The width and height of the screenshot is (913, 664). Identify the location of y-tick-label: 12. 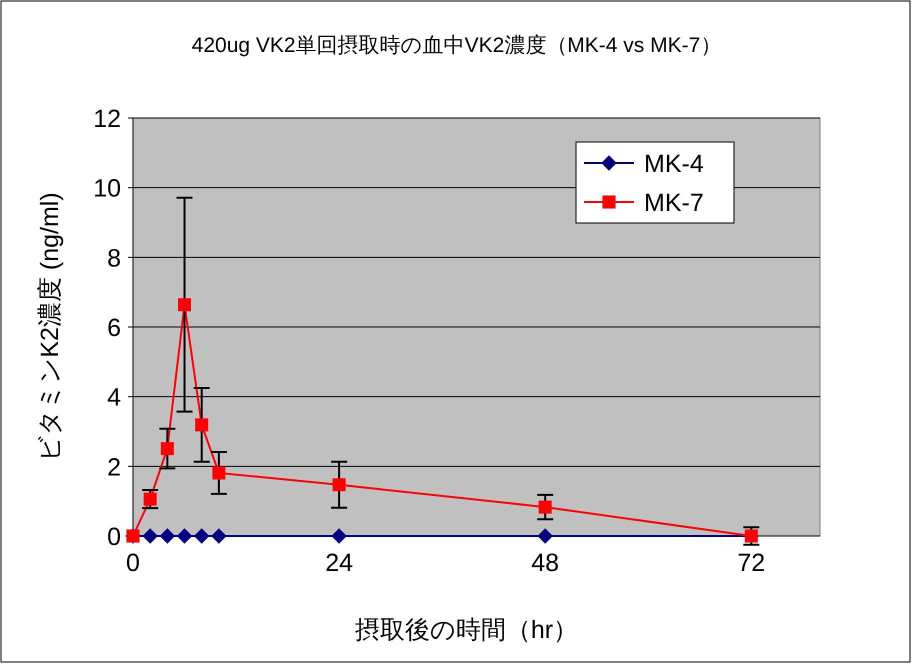
(107, 119).